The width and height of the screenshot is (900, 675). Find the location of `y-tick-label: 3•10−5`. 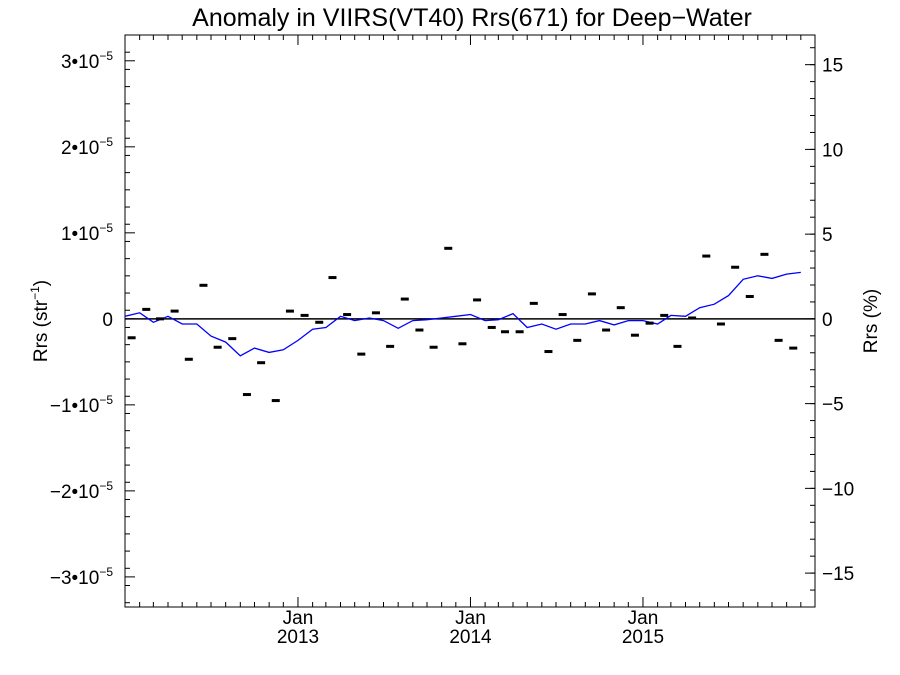

y-tick-label: 3•10−5 is located at coordinates (87, 61).